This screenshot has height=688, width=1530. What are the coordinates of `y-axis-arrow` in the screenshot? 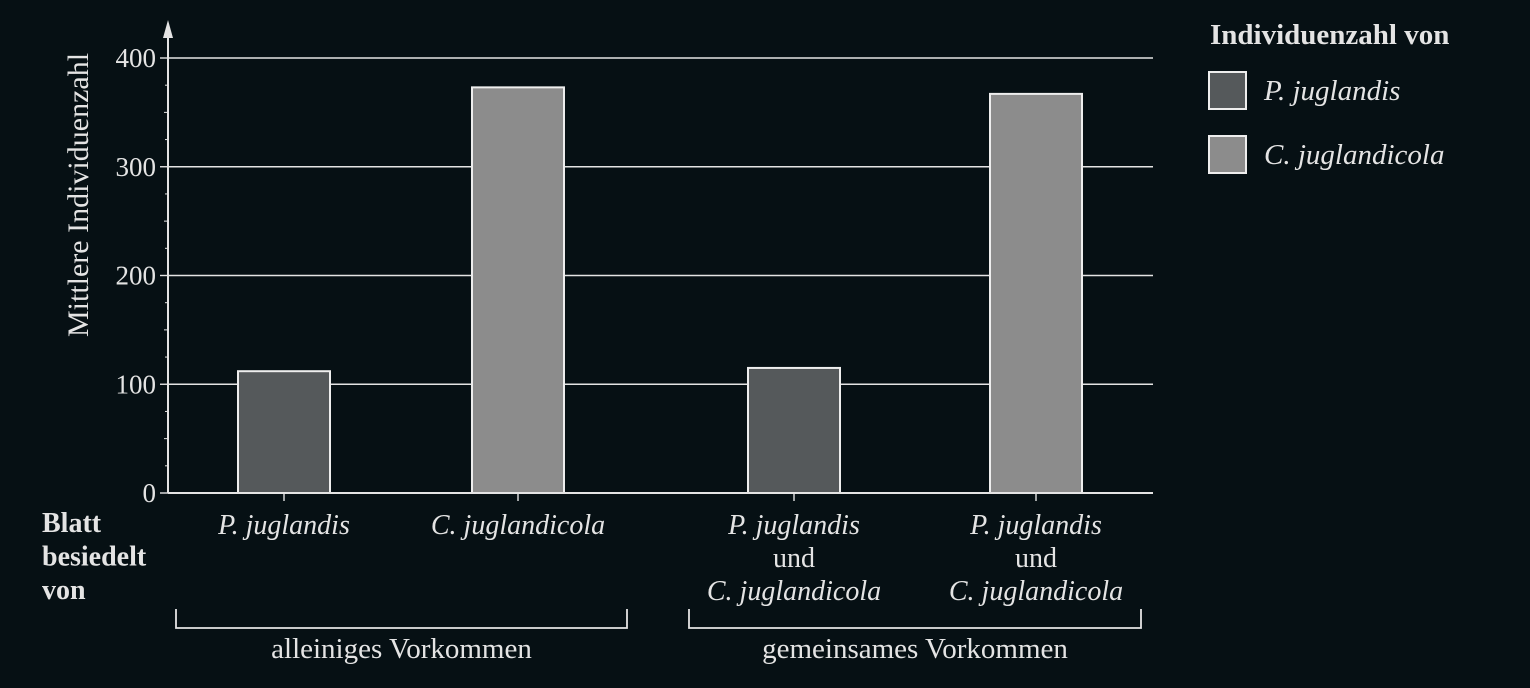 It's located at (168, 29).